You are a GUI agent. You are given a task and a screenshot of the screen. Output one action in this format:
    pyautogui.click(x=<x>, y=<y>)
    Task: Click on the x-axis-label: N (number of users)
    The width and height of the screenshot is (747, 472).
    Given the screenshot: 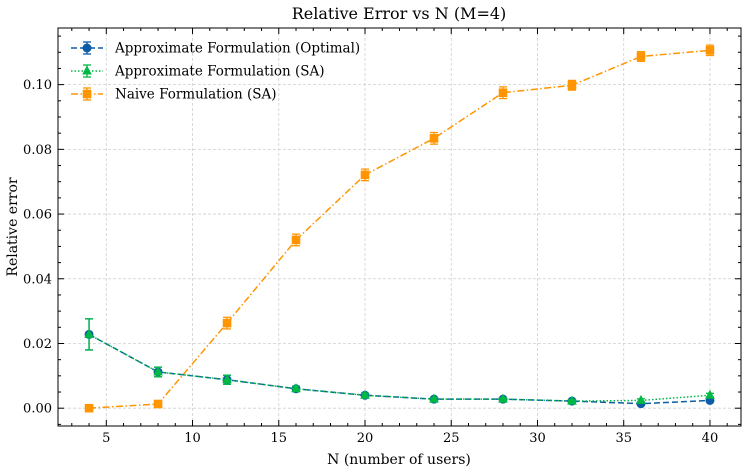 What is the action you would take?
    pyautogui.click(x=399, y=460)
    